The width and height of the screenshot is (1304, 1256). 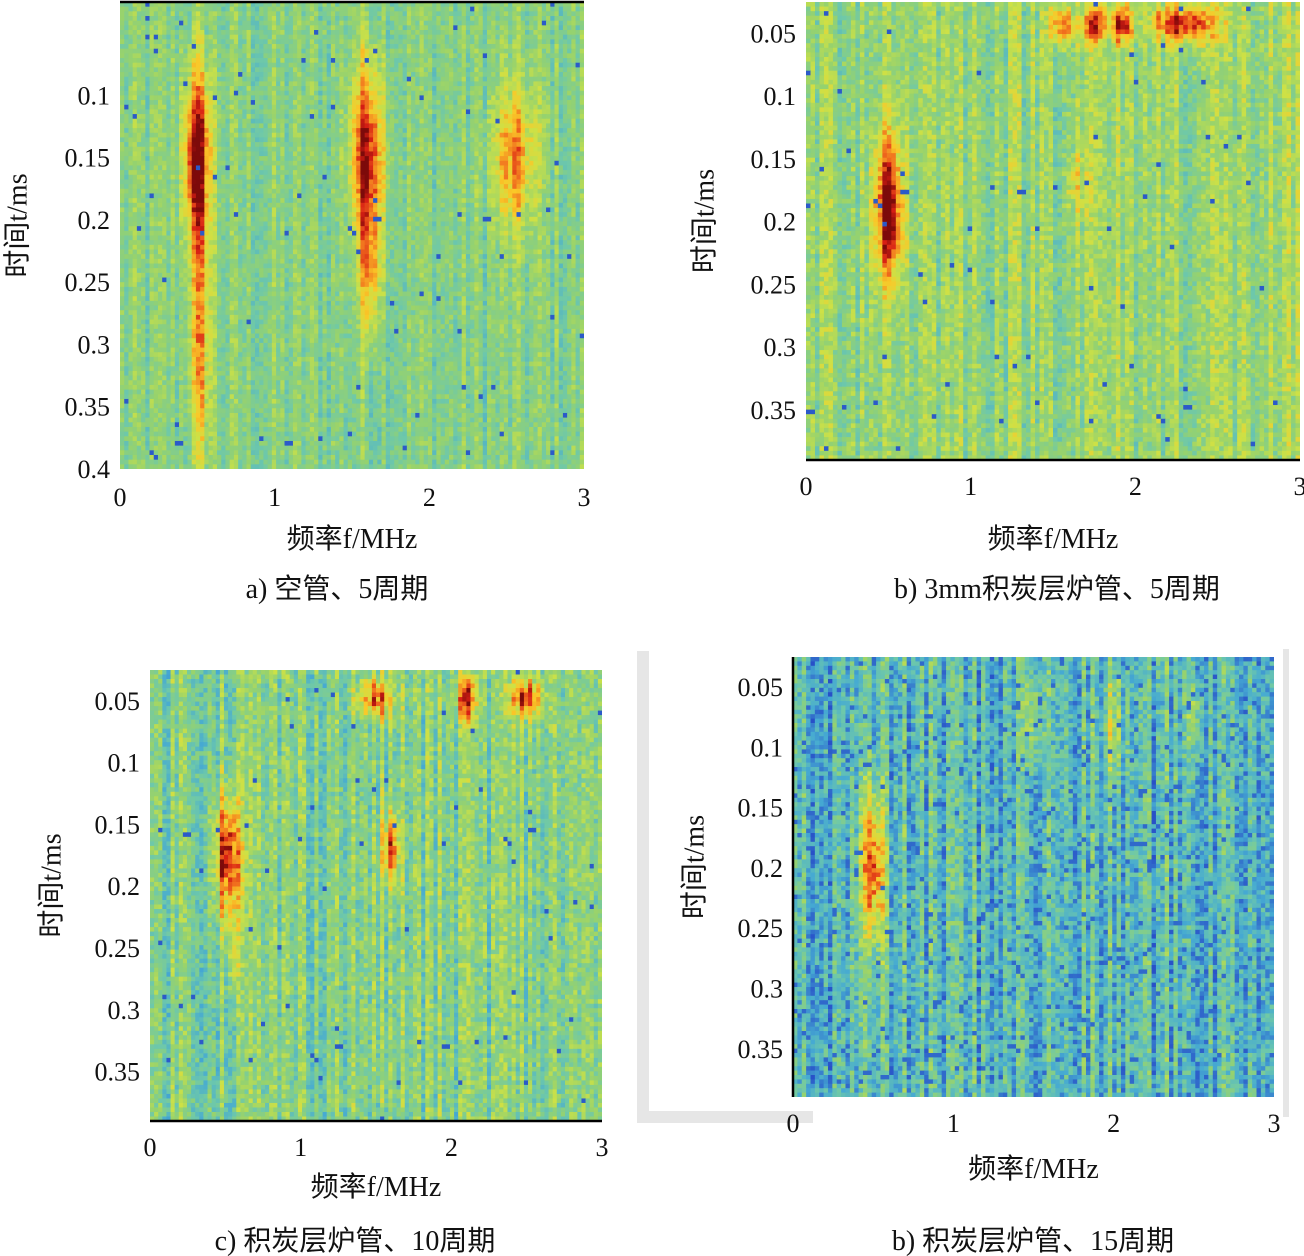 What do you see at coordinates (355, 1240) in the screenshot?
I see `panel-caption: c) 积炭层炉管、10周期` at bounding box center [355, 1240].